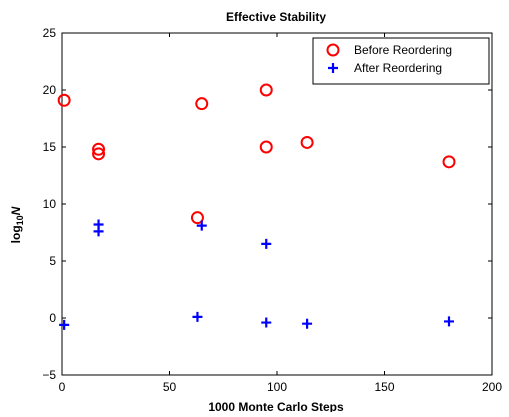  Describe the element at coordinates (333, 50) in the screenshot. I see `legend-marker-before-reordering` at that location.